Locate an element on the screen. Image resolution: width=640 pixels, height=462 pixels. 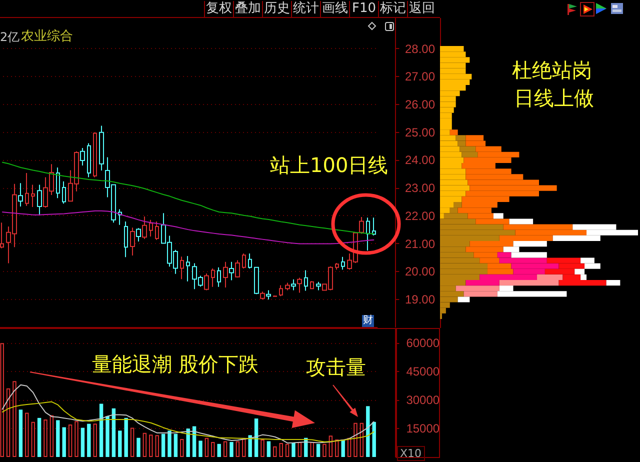
text: X10 is located at coordinates (411, 453).